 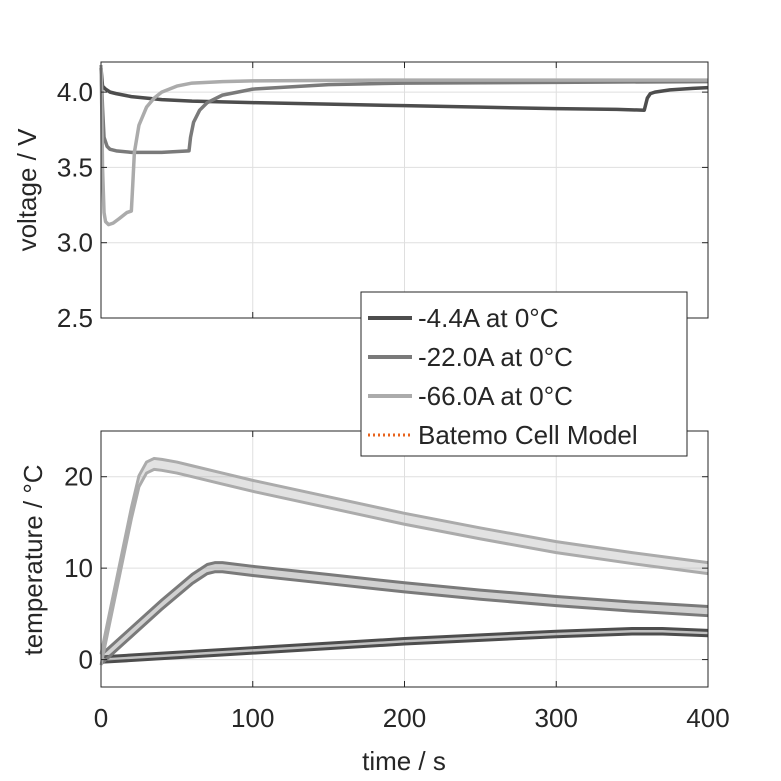 I want to click on temperature-xtick-label: 100, so click(x=252, y=718).